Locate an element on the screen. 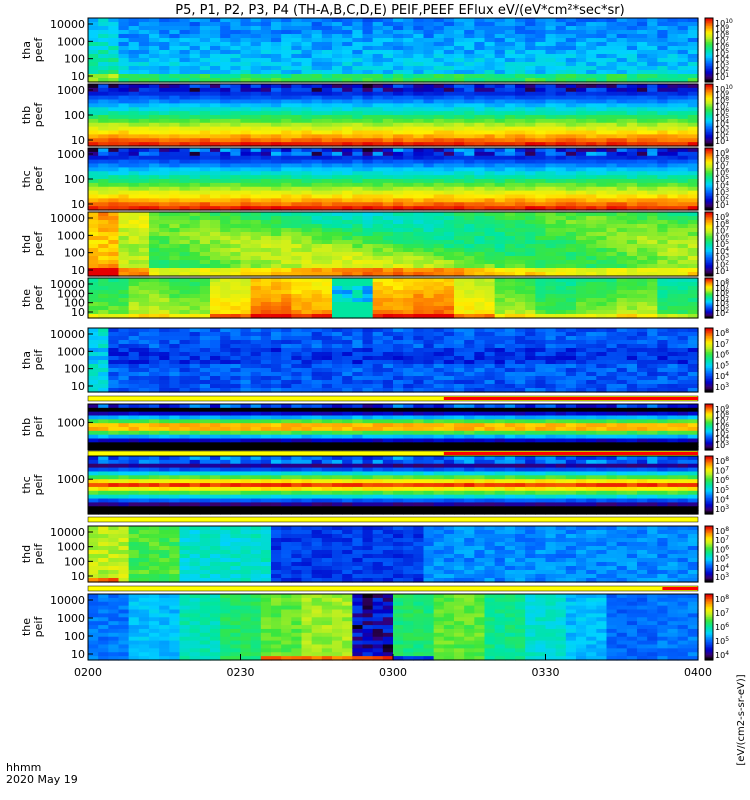 The width and height of the screenshot is (750, 800). y-tick-label: 10000 is located at coordinates (67, 218).